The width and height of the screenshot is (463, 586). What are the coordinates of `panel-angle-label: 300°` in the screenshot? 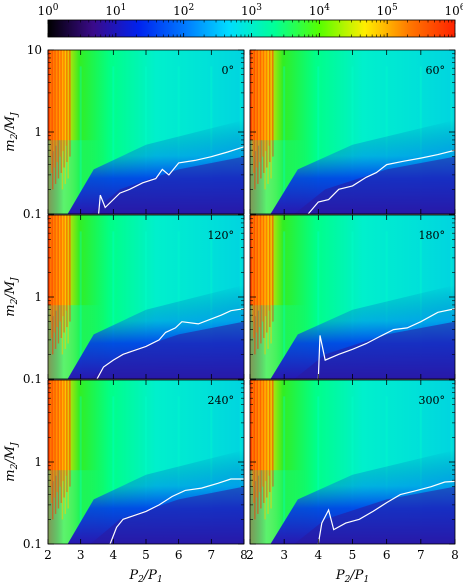 It's located at (432, 400).